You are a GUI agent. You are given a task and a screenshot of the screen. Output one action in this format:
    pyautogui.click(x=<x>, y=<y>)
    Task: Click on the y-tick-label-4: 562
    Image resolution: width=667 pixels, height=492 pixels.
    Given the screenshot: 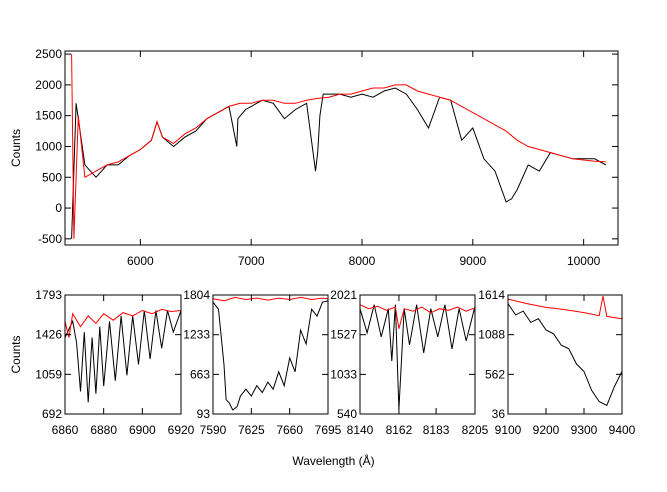 What is the action you would take?
    pyautogui.click(x=495, y=374)
    